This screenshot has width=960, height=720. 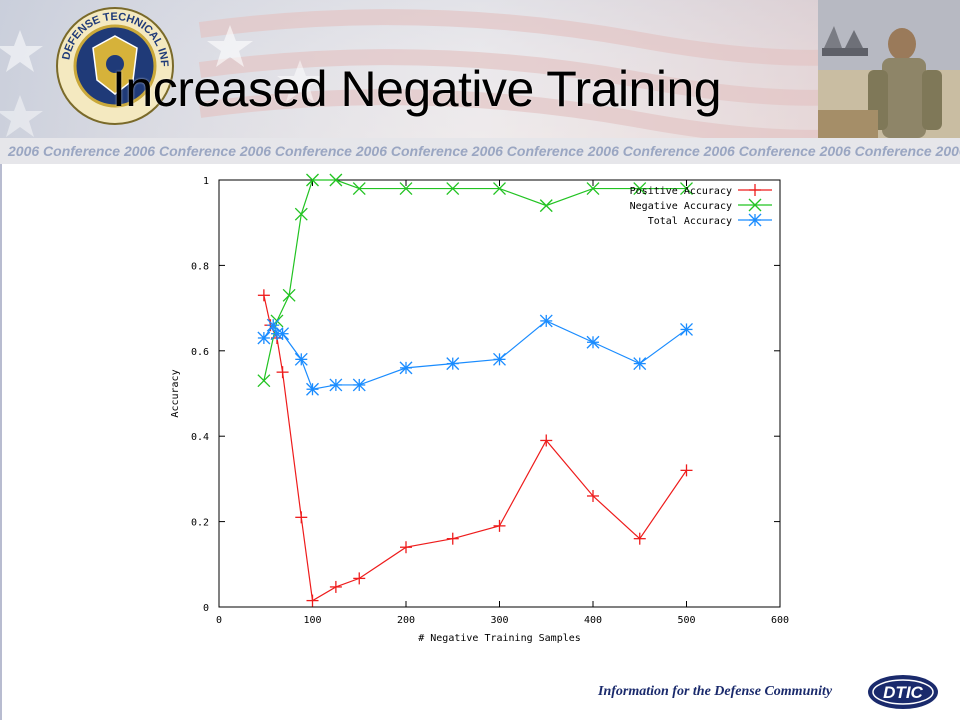 What do you see at coordinates (715, 691) in the screenshot?
I see `footer-tagline: Information for the Defense Community` at bounding box center [715, 691].